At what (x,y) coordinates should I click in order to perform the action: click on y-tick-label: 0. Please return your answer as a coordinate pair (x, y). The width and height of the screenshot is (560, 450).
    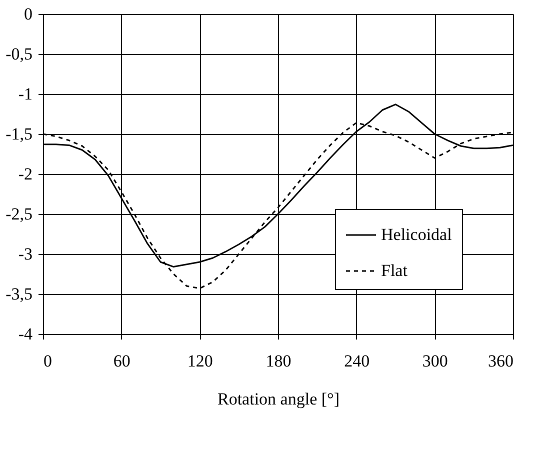
    Looking at the image, I should click on (28, 14).